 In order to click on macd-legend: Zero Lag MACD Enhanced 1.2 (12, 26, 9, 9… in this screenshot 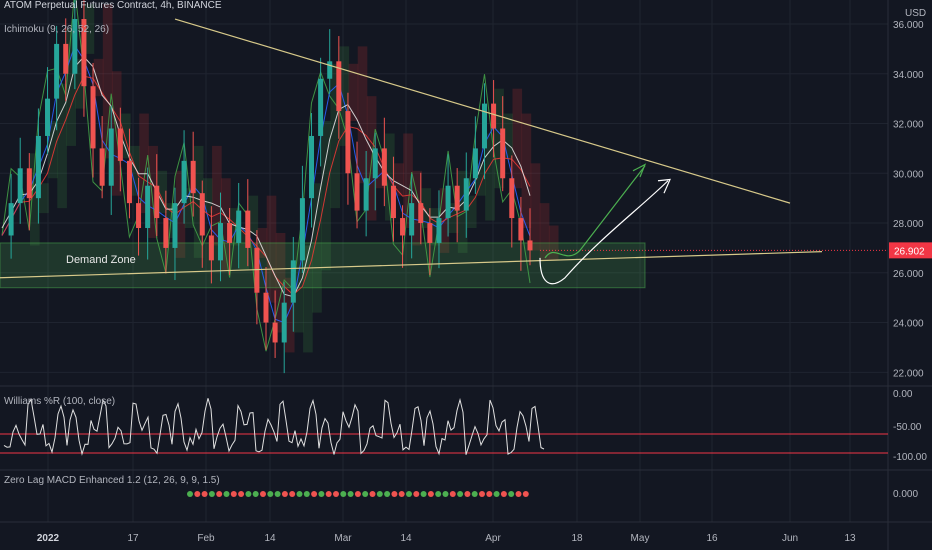, I will do `click(112, 480)`.